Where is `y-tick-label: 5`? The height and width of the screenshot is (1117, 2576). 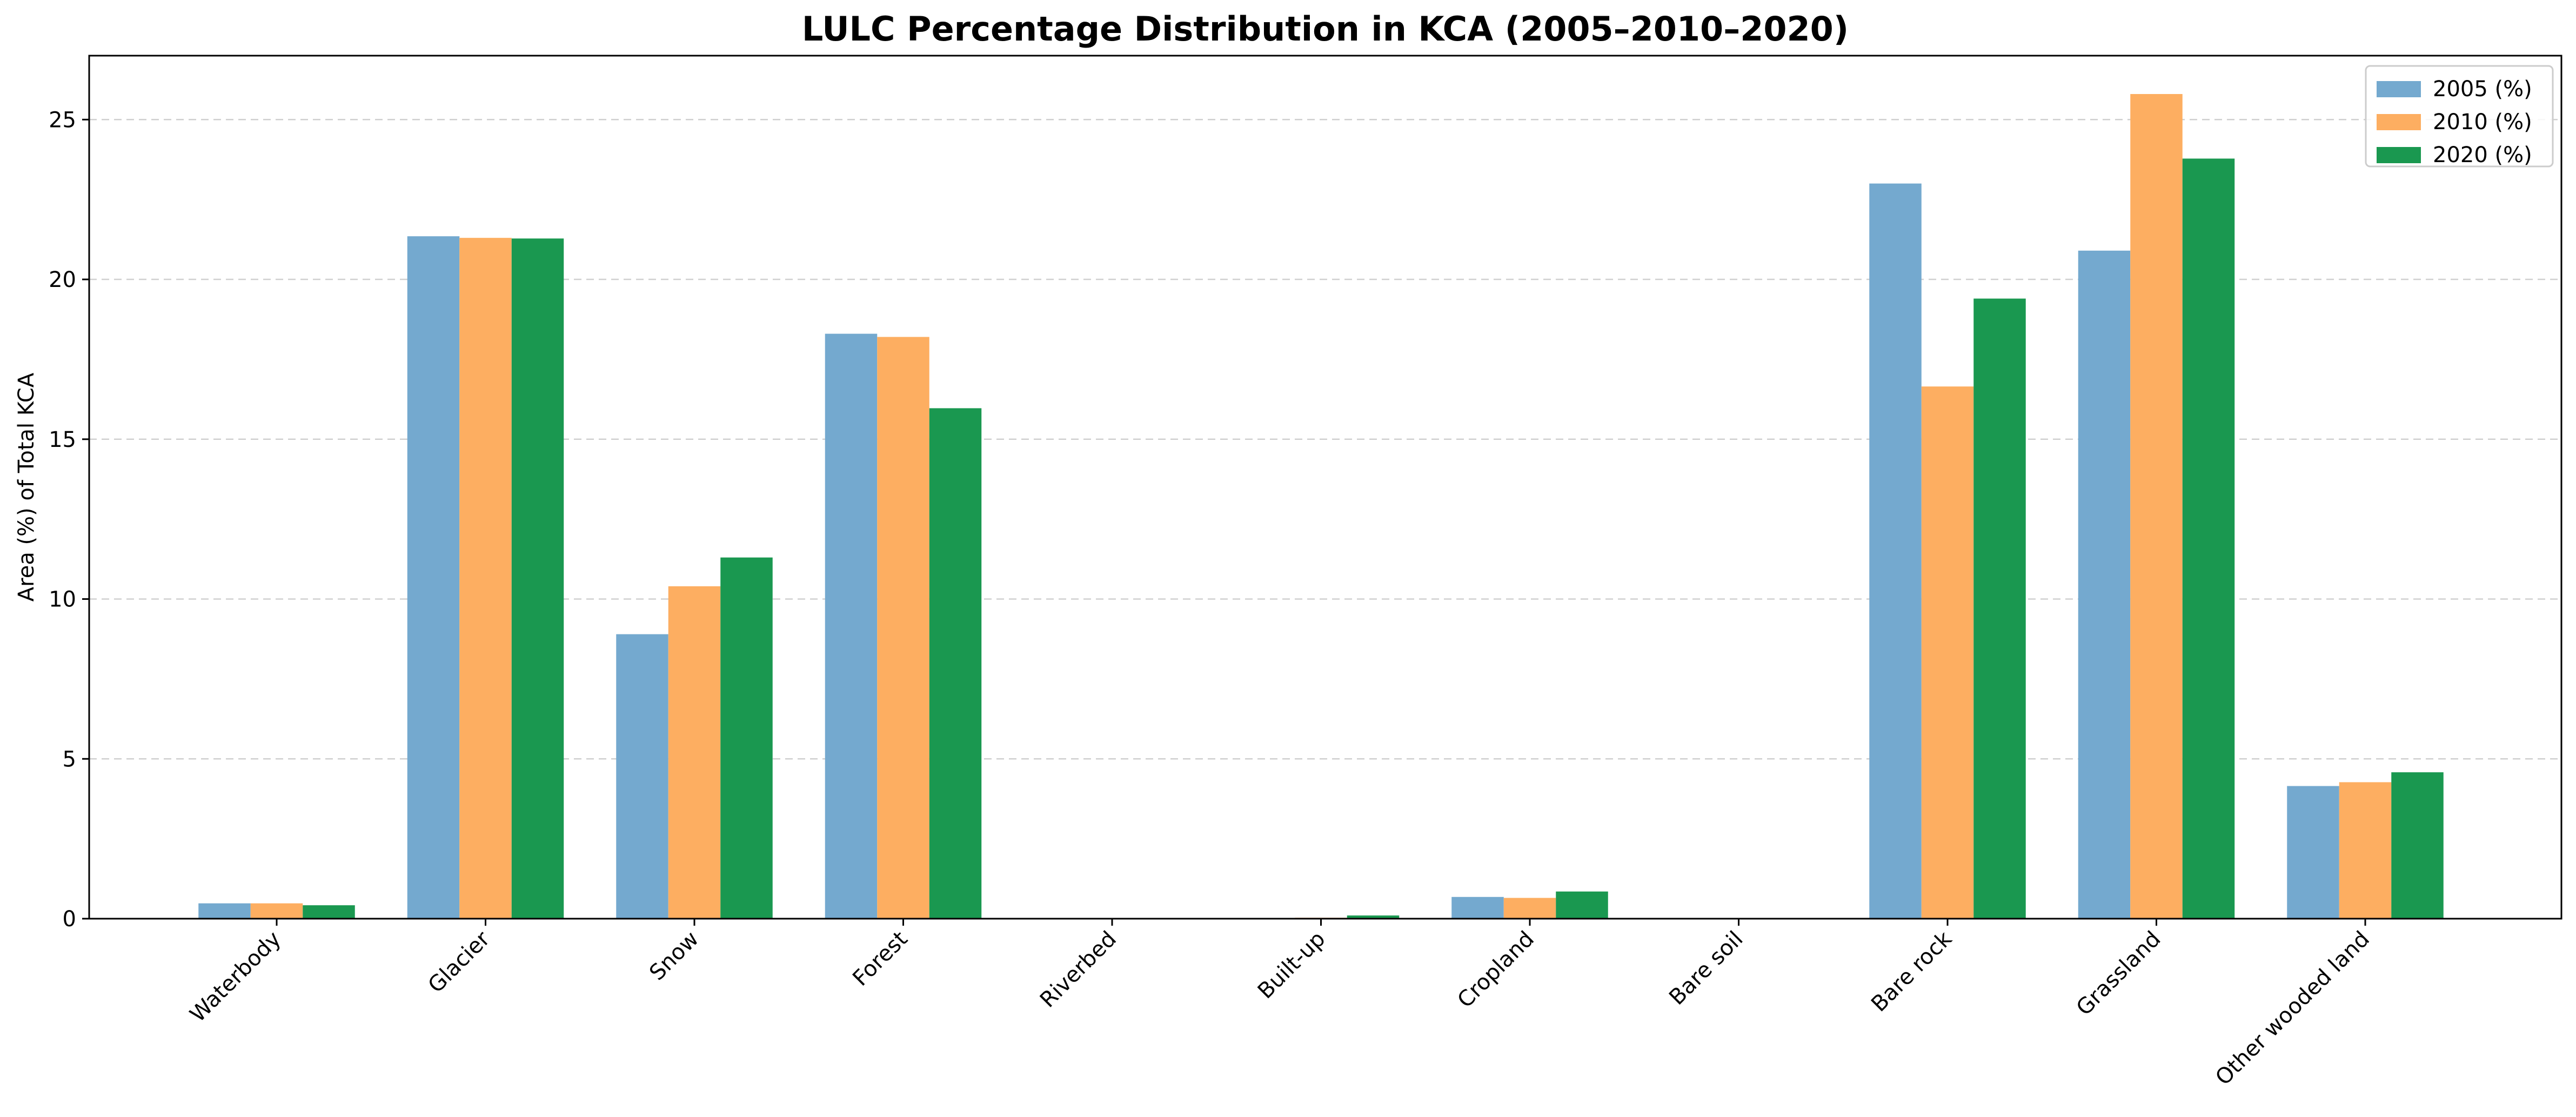 y-tick-label: 5 is located at coordinates (69, 759).